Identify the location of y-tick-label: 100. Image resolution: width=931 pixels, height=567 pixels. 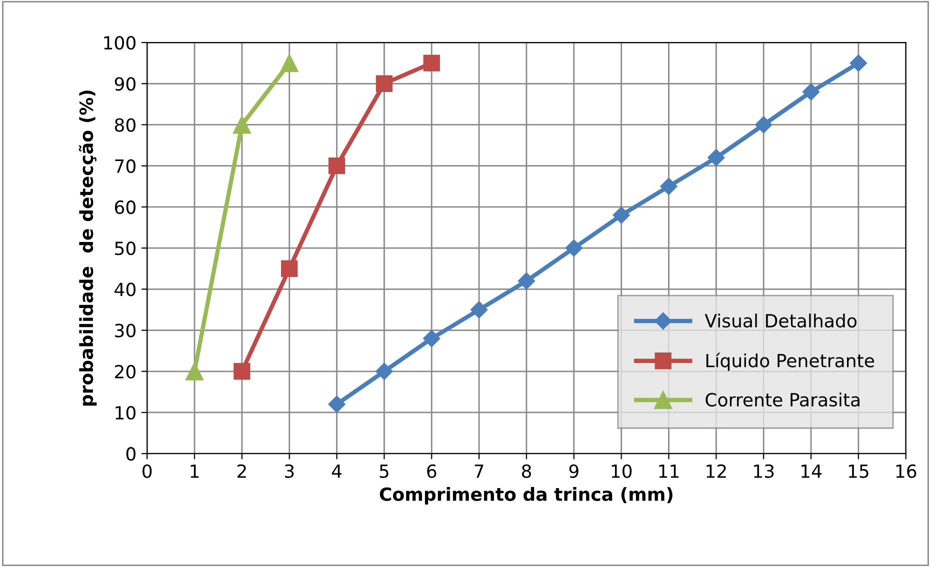
(120, 43).